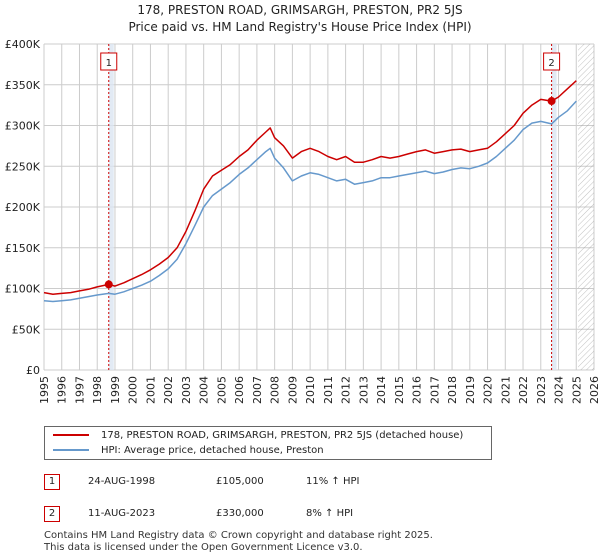  I want to click on x-tick-label: 2013, so click(363, 390).